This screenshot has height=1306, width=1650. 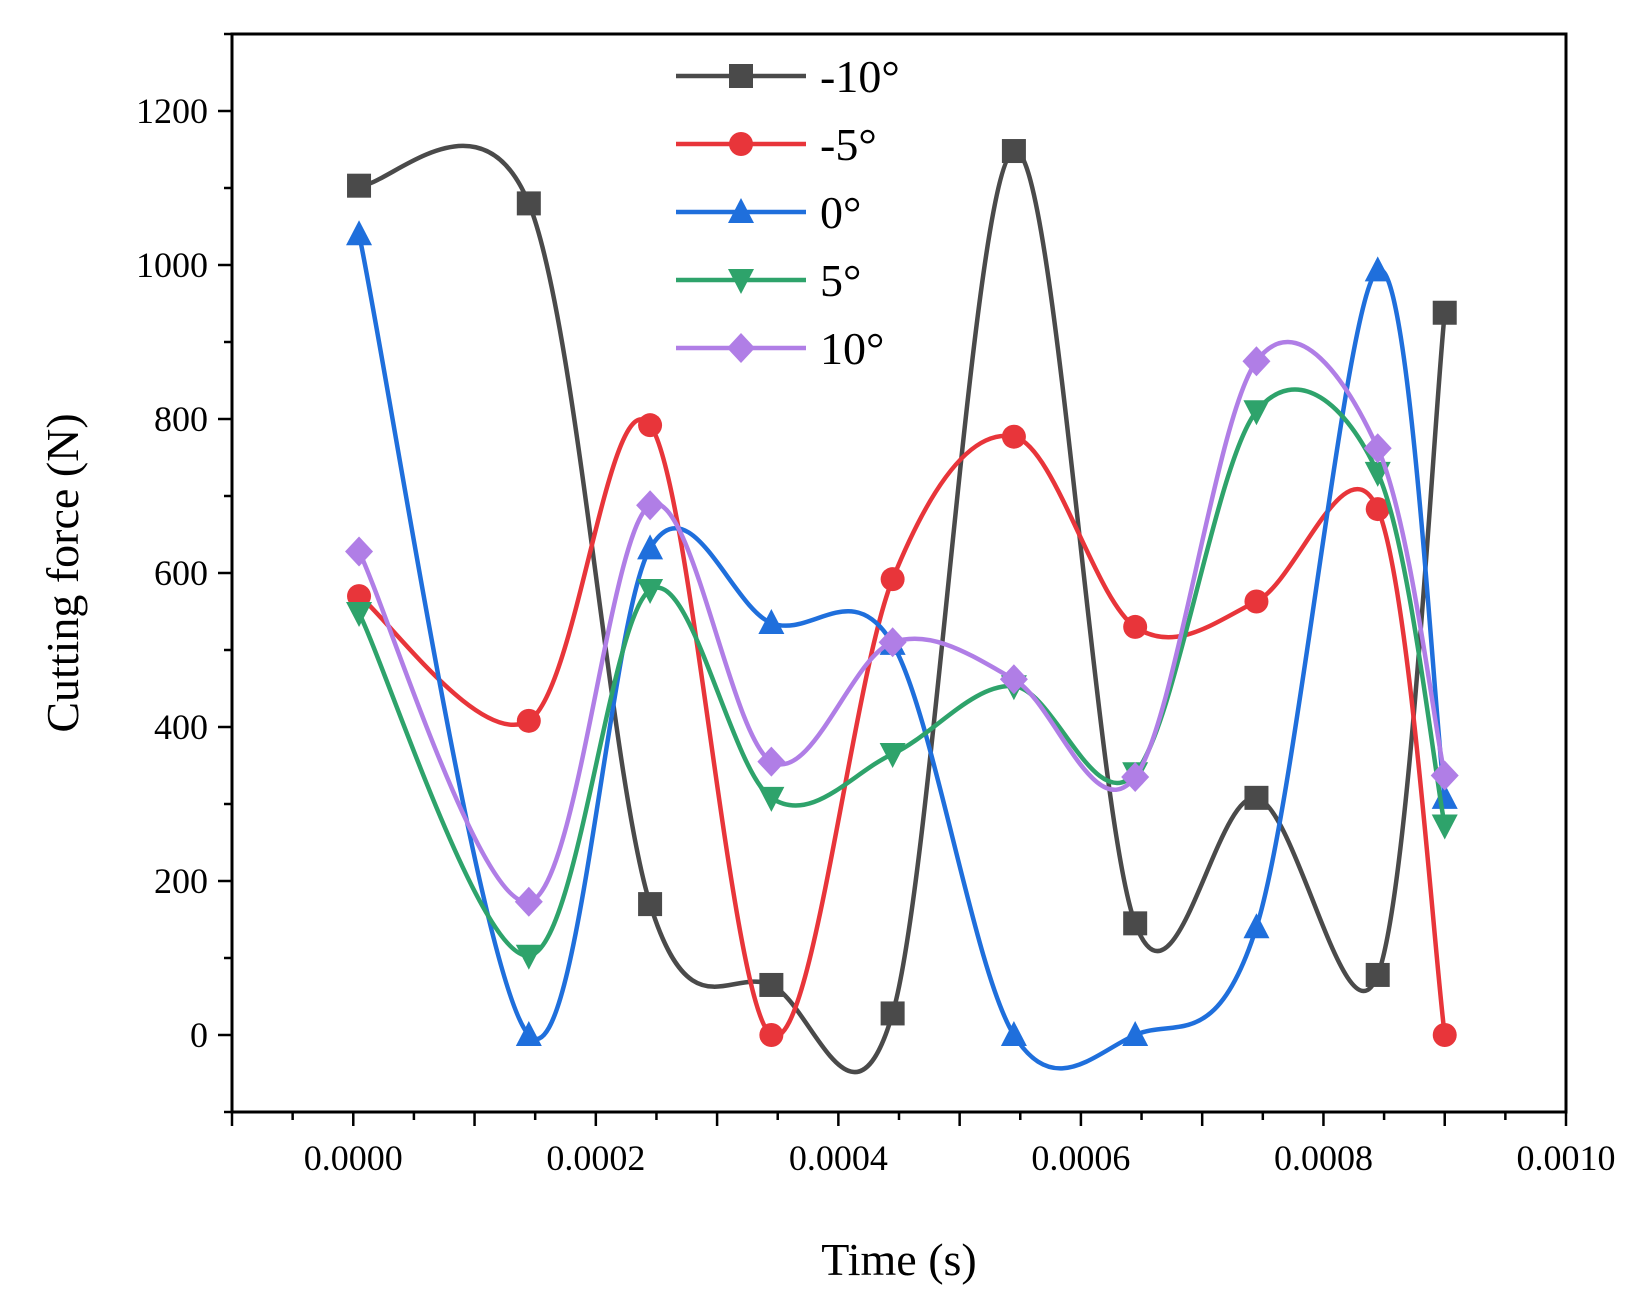 I want to click on x-tick-label: 0.0010, so click(x=1566, y=1158).